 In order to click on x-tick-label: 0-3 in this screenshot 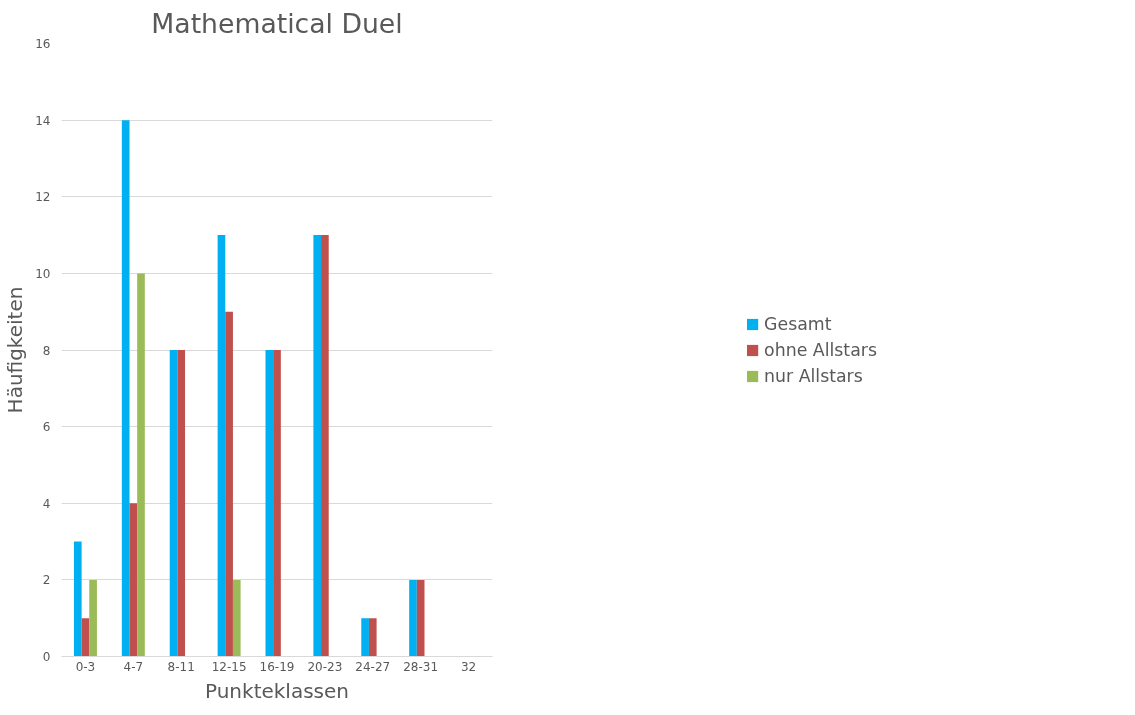, I will do `click(85, 666)`.